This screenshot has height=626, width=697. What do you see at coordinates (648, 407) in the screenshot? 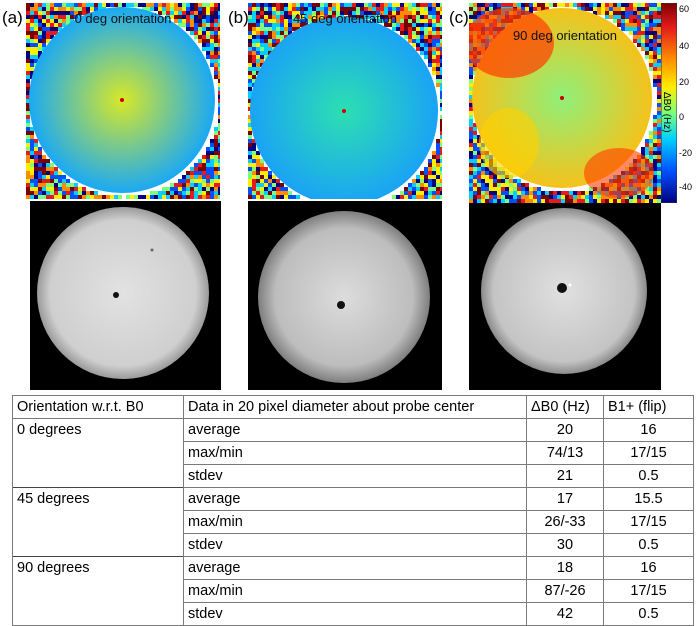
I see `header-b1-flip: B1+ (flip)` at bounding box center [648, 407].